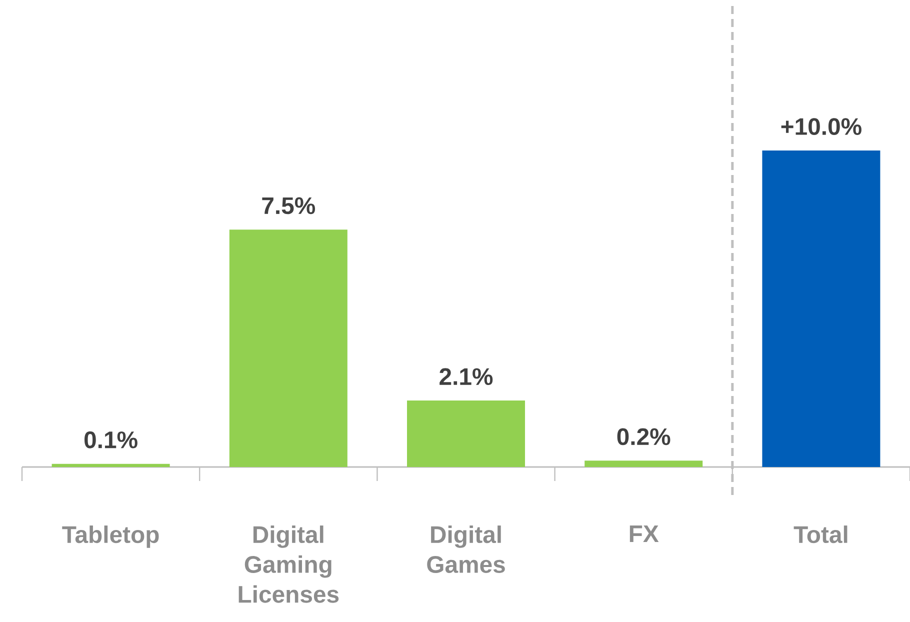 Image resolution: width=910 pixels, height=622 pixels. Describe the element at coordinates (821, 127) in the screenshot. I see `data-label: +10.0%` at that location.